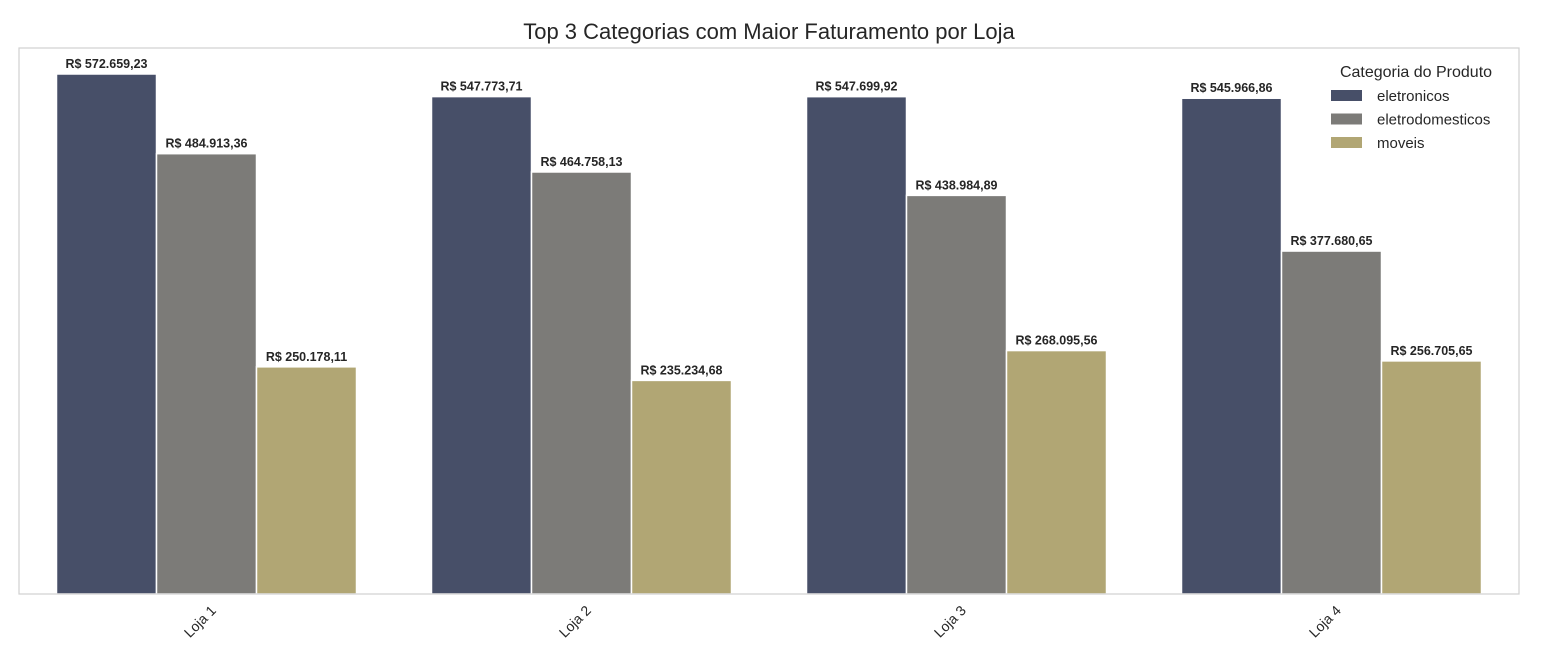  I want to click on x-tick-label-loja-2: Loja 2, so click(575, 621).